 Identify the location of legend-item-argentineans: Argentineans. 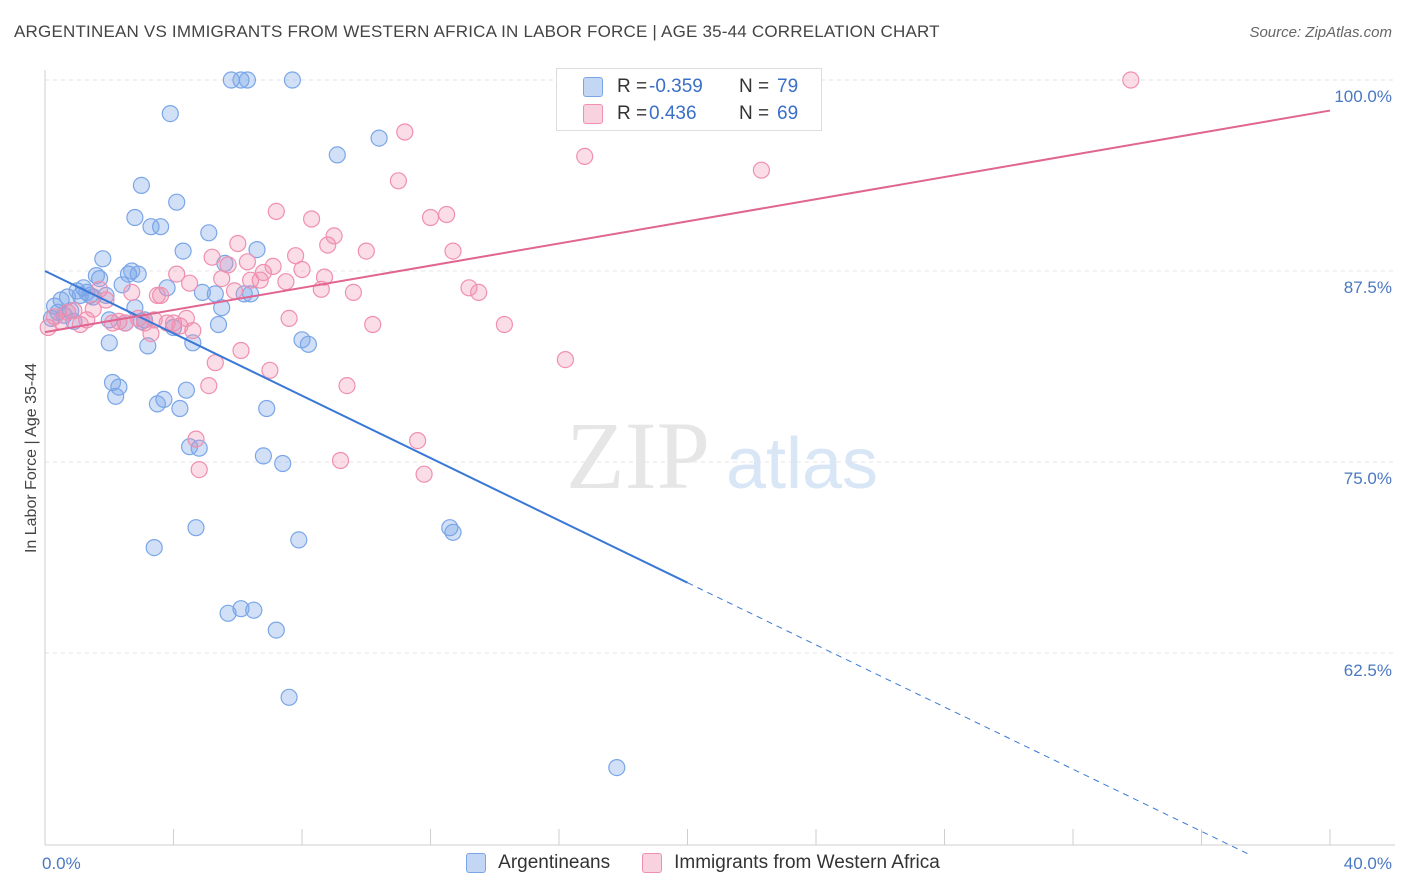
(538, 863).